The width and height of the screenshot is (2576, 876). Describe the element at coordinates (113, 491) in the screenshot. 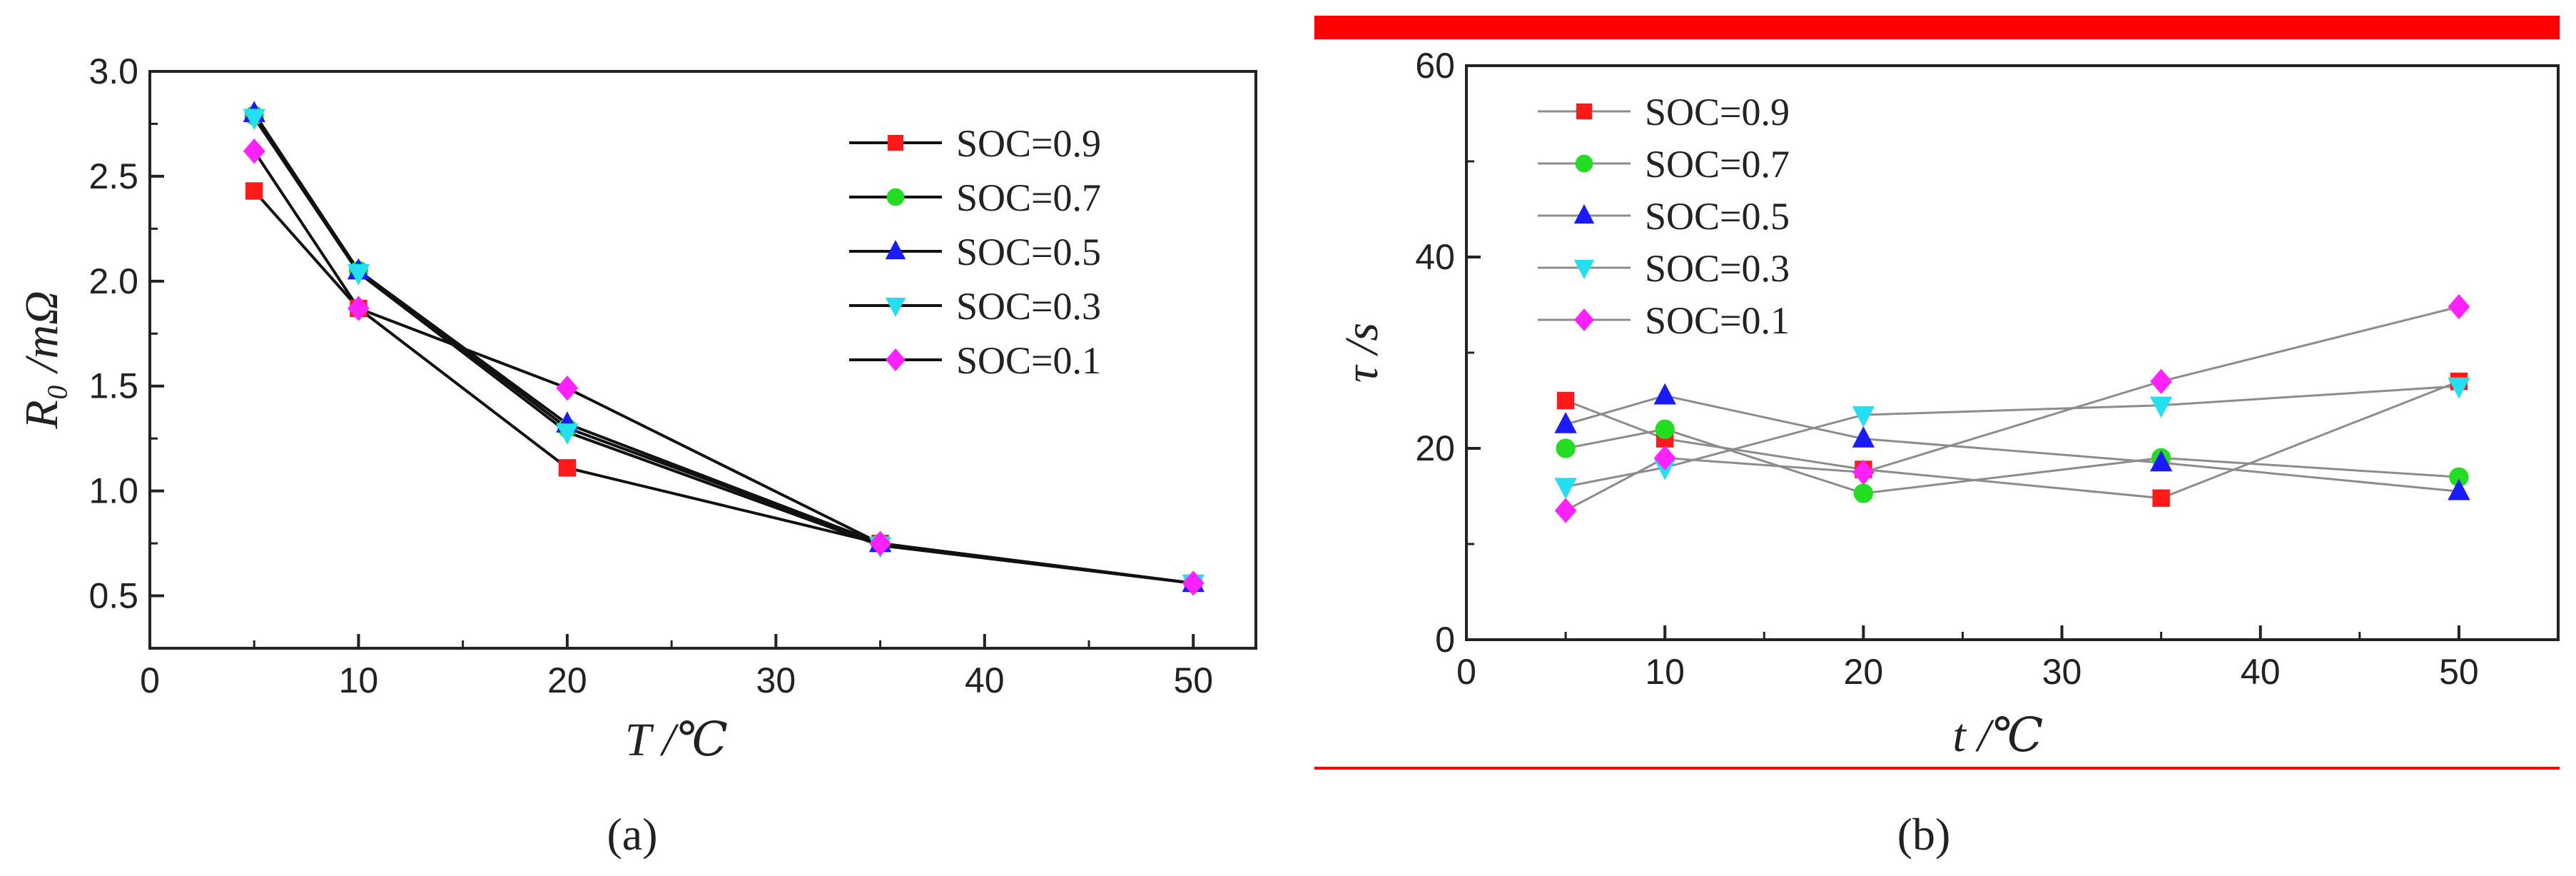

I see `y-tick-label: 1.0` at that location.